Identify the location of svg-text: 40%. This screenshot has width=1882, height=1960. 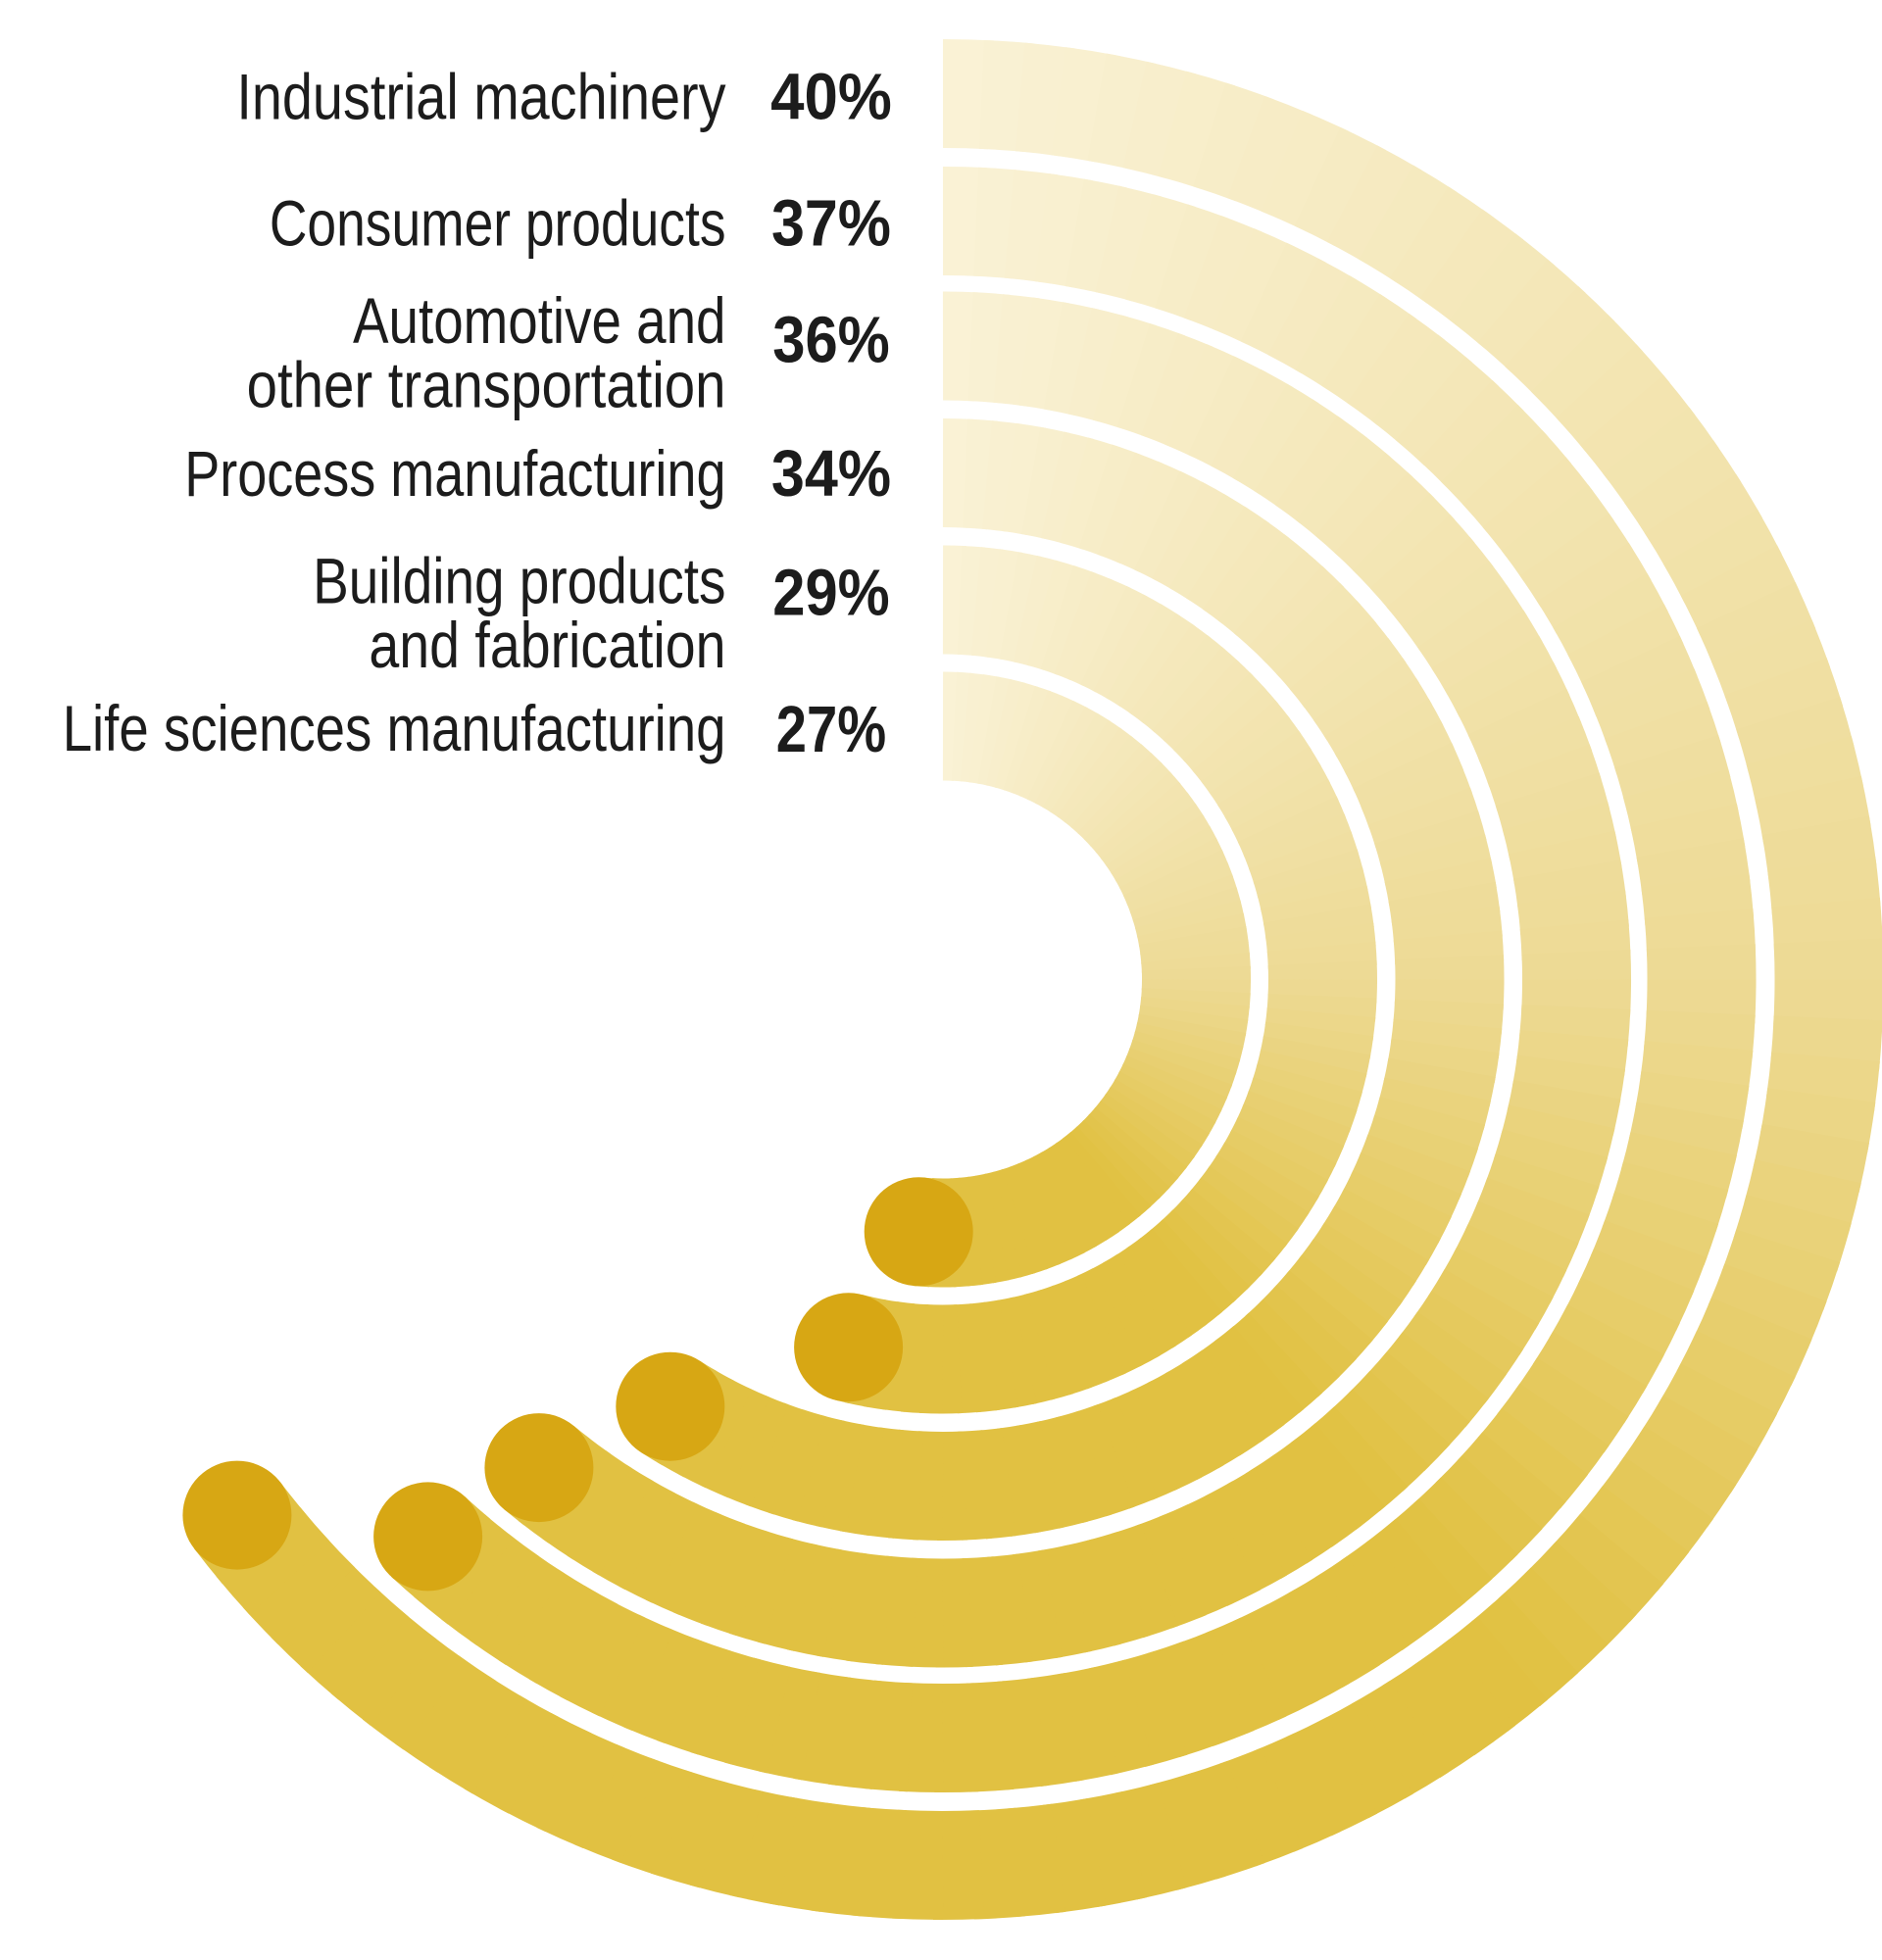
(831, 97).